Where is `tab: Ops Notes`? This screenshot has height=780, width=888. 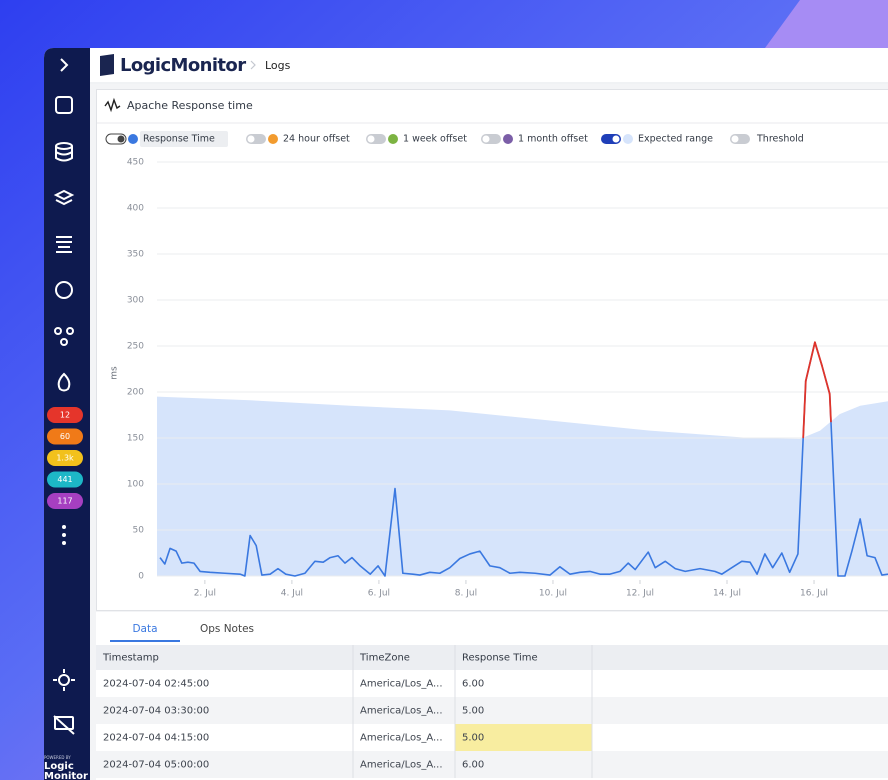 tab: Ops Notes is located at coordinates (227, 629).